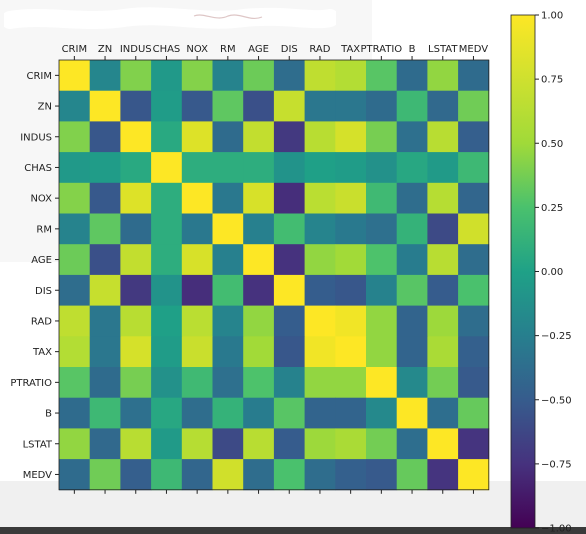 This screenshot has width=586, height=534. Describe the element at coordinates (37, 475) in the screenshot. I see `y-tick-label: MEDV` at that location.